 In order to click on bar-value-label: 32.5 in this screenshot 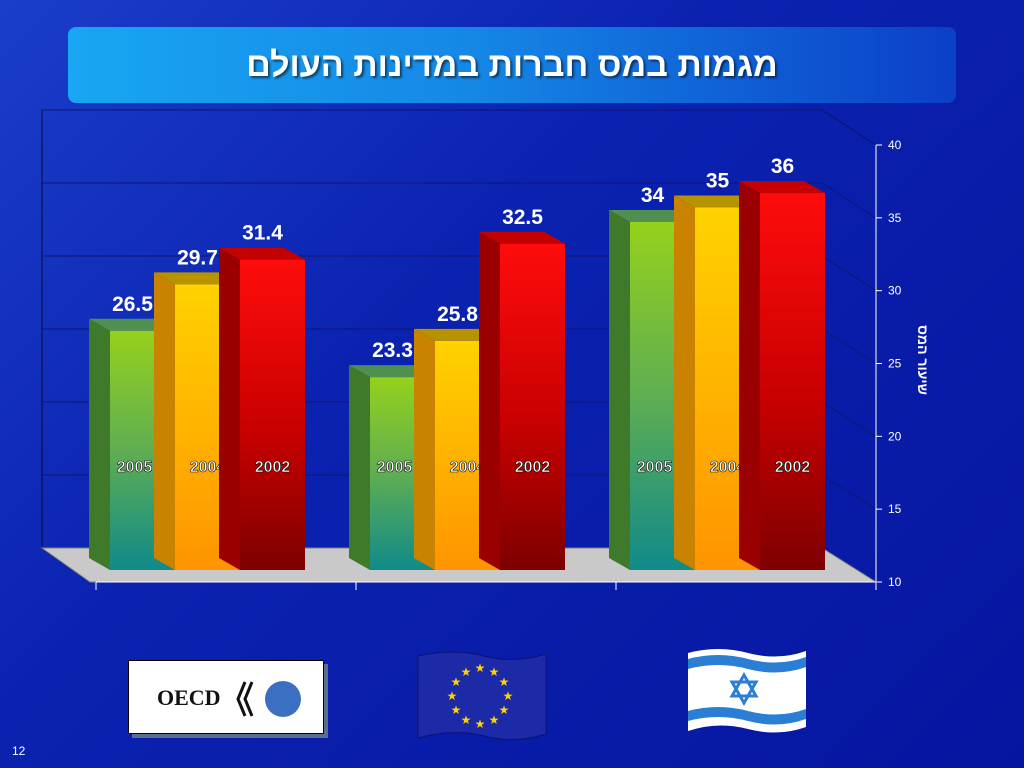, I will do `click(522, 217)`.